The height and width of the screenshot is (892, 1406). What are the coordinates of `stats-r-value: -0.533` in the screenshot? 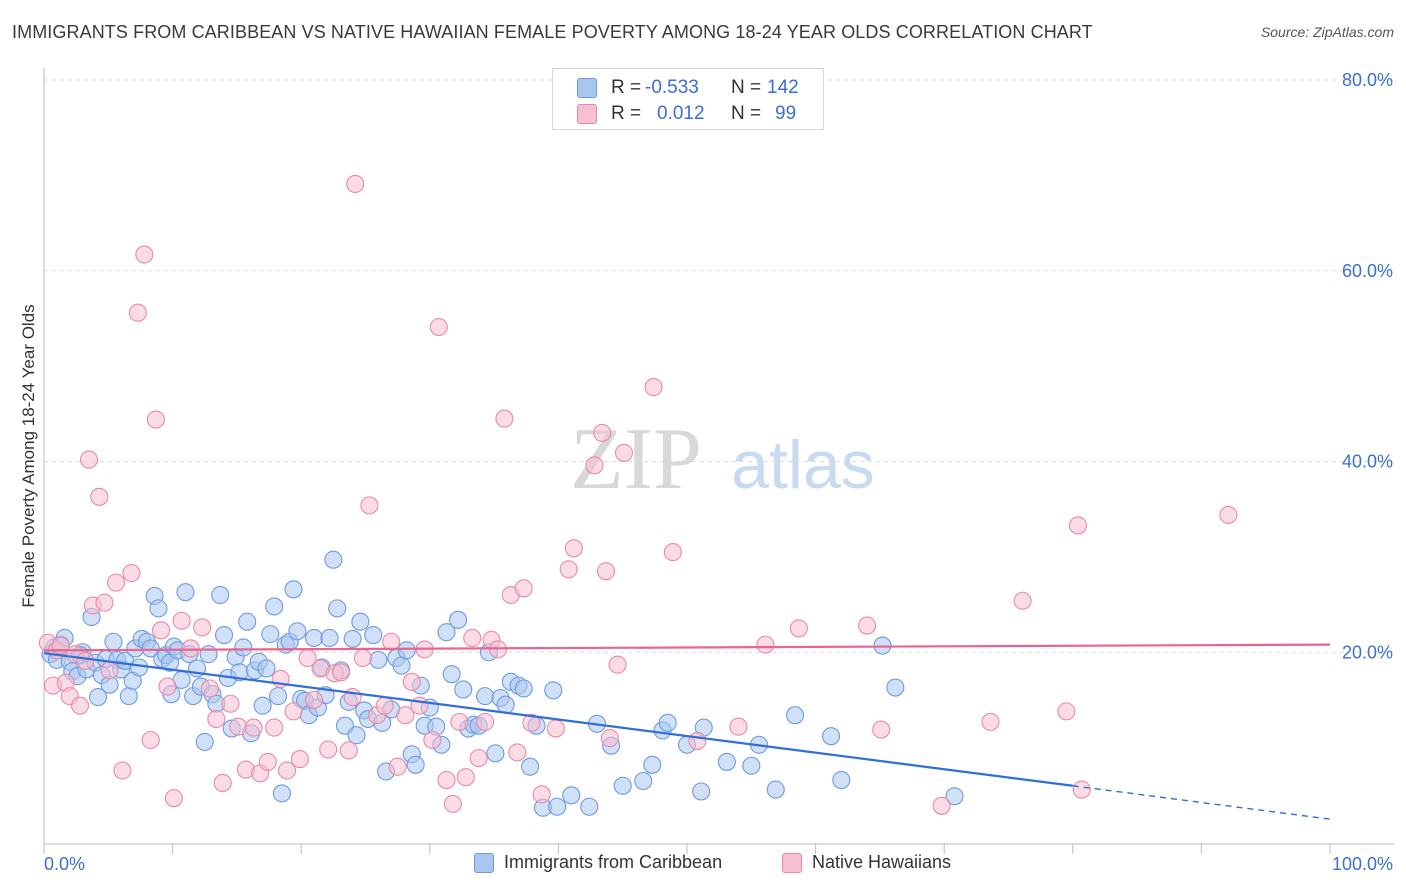 It's located at (672, 87).